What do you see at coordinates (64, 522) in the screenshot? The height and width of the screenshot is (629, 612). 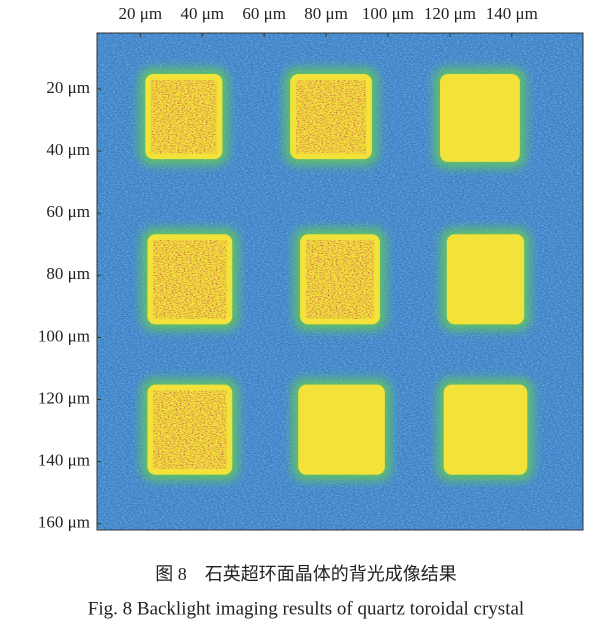 I see `y-tick-label: 160 μm` at bounding box center [64, 522].